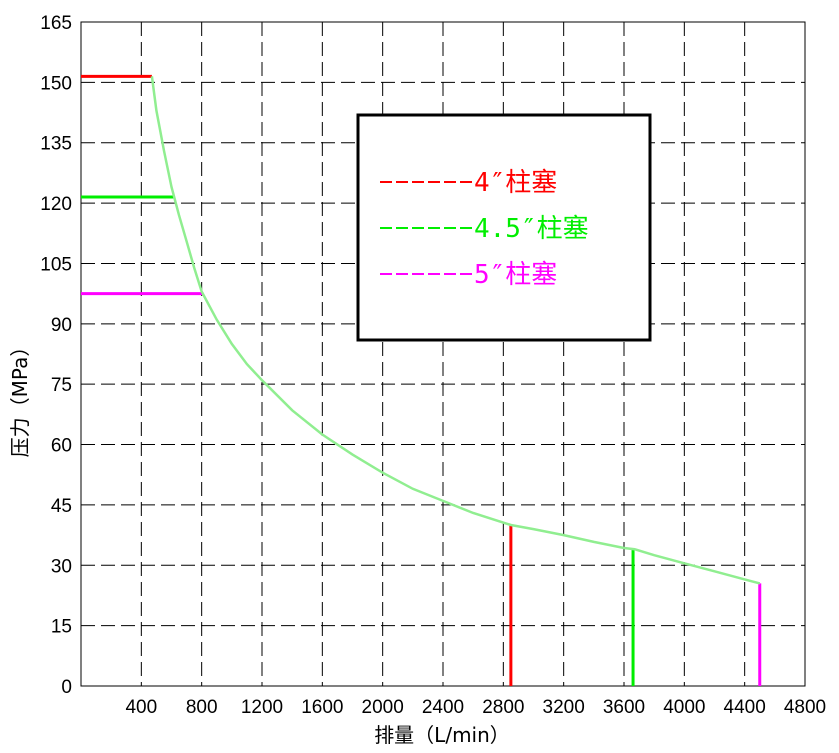 Image resolution: width=839 pixels, height=753 pixels. I want to click on x-tick-label: 2400, so click(443, 707).